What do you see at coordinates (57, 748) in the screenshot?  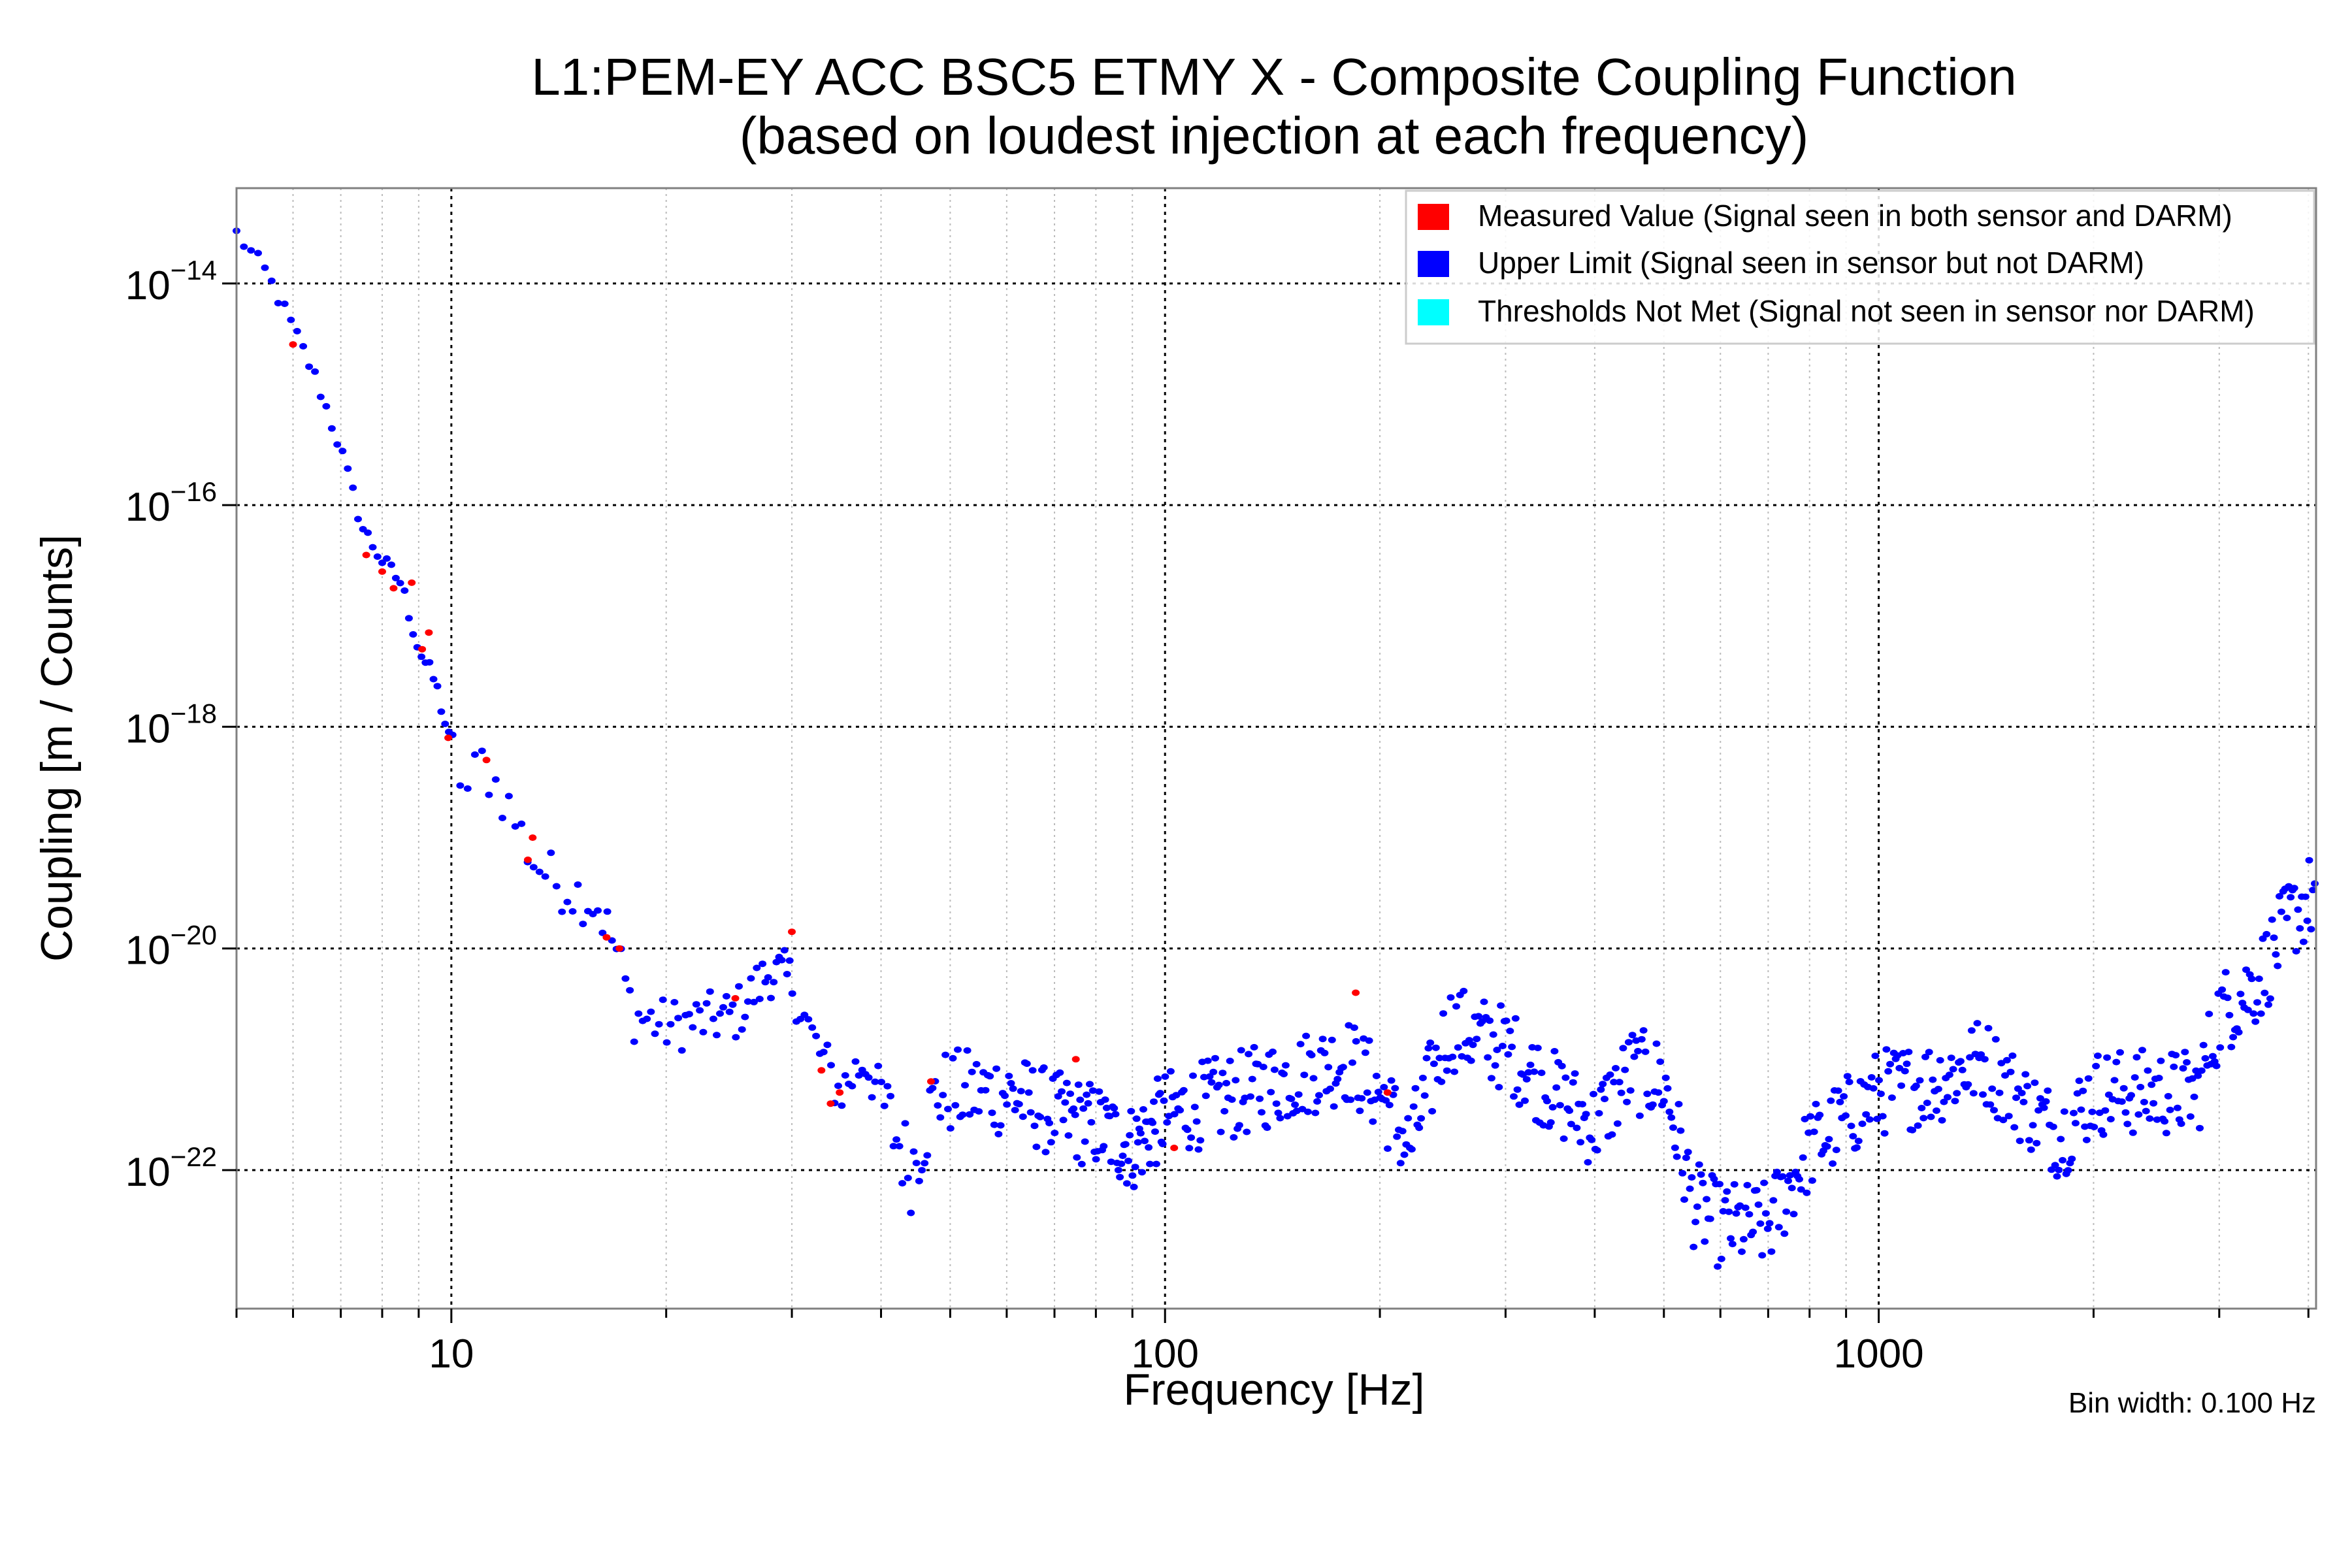 I see `y-axis-label: Coupling [m / Counts]` at bounding box center [57, 748].